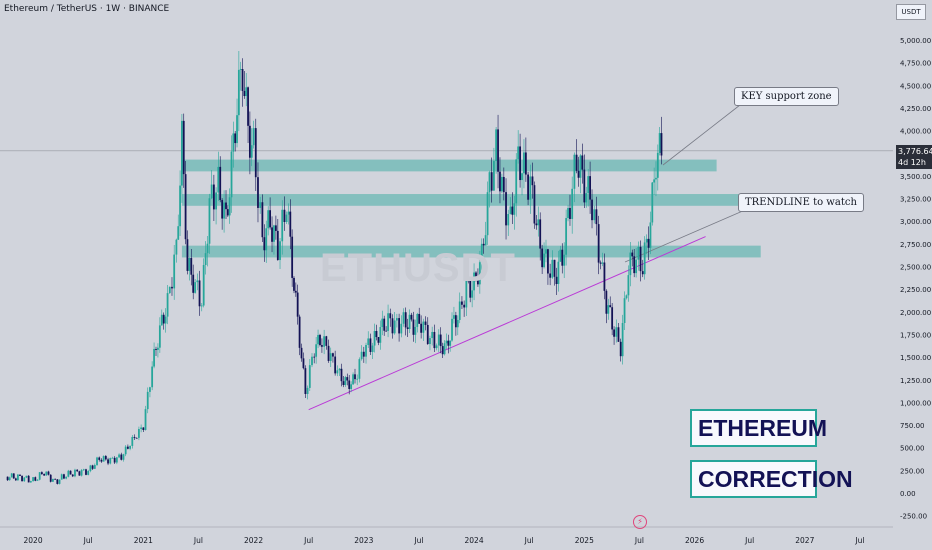  I want to click on box-correction: CORRECTION, so click(771, 479).